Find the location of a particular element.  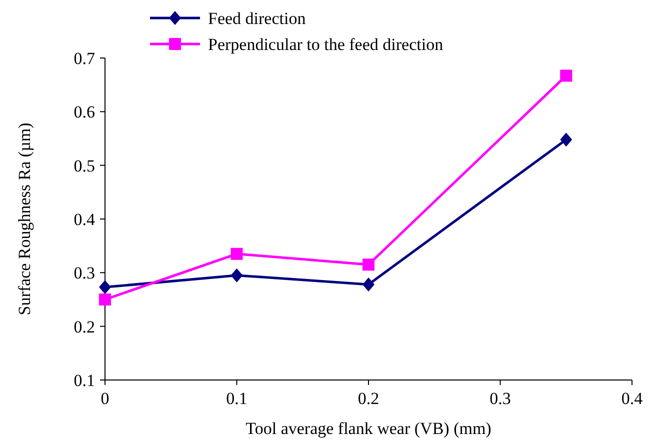

y-tick-label: 0.1 is located at coordinates (84, 380).